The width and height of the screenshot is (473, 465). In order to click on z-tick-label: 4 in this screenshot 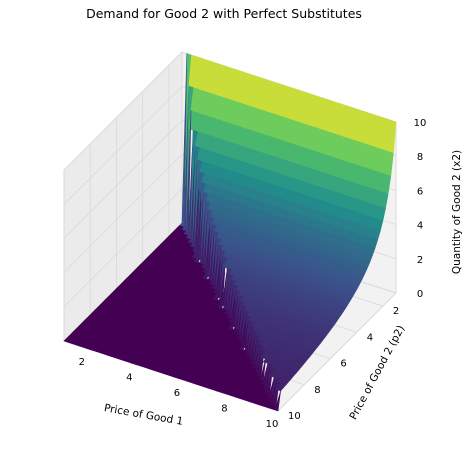, I will do `click(420, 226)`.